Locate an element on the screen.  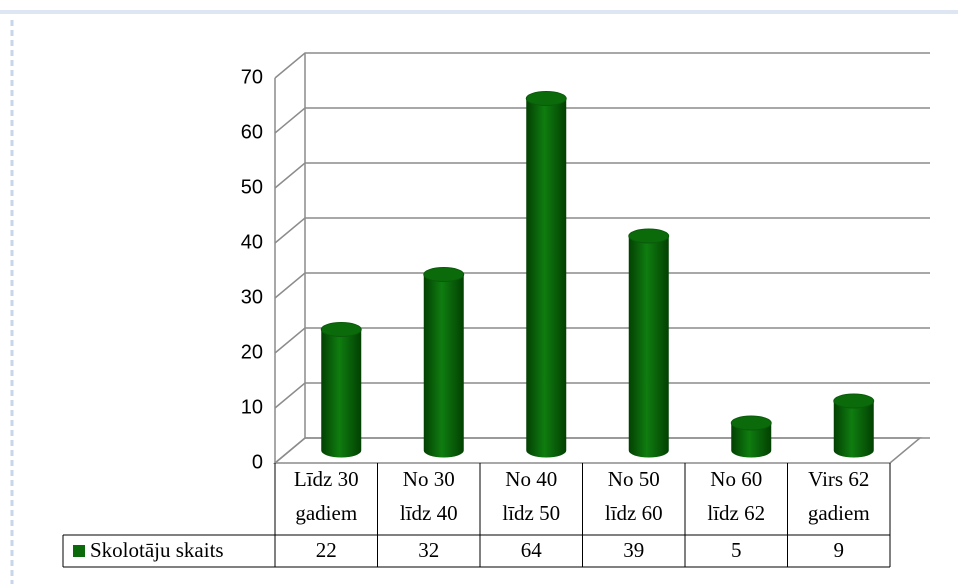
x-tick-label: No 50 is located at coordinates (634, 479).